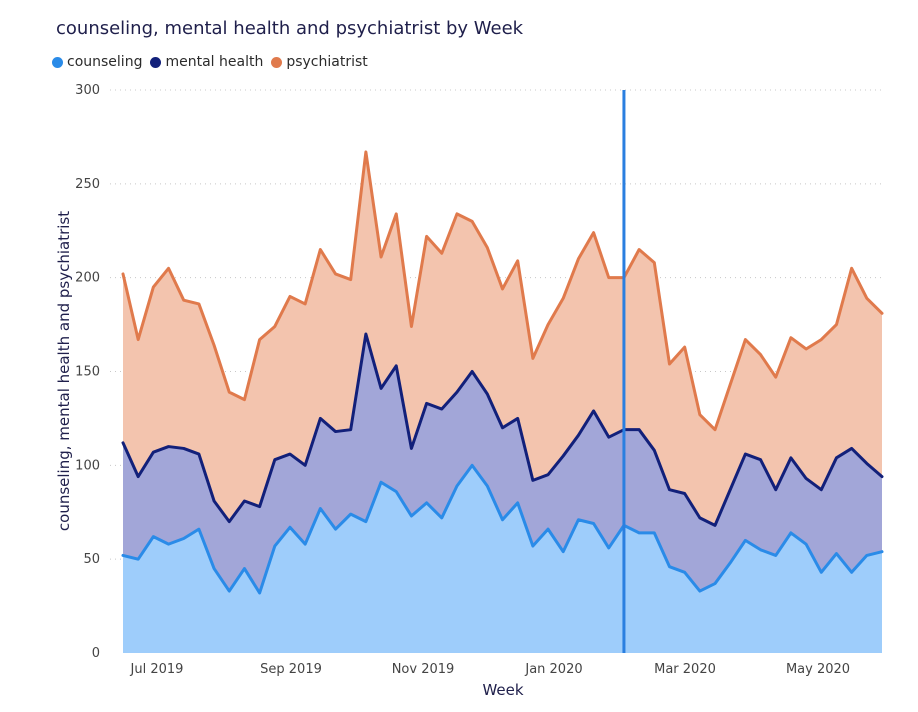  I want to click on y-tick-label: 200, so click(87, 278).